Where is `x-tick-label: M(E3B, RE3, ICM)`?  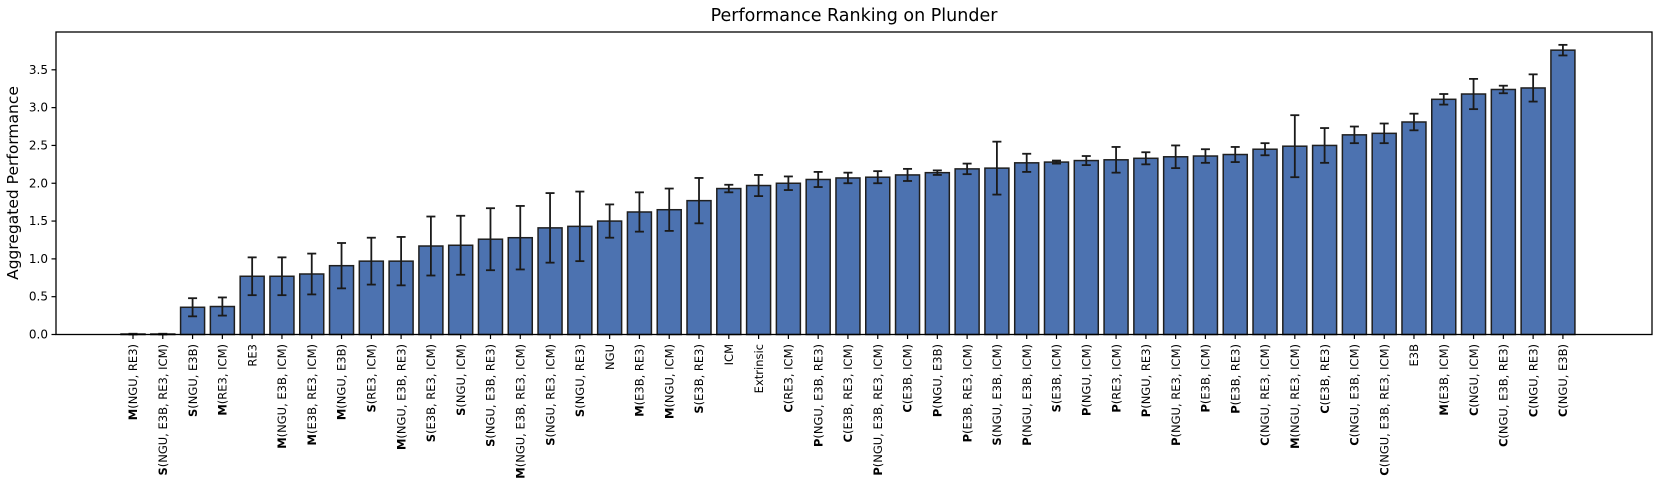 x-tick-label: M(E3B, RE3, ICM) is located at coordinates (312, 394).